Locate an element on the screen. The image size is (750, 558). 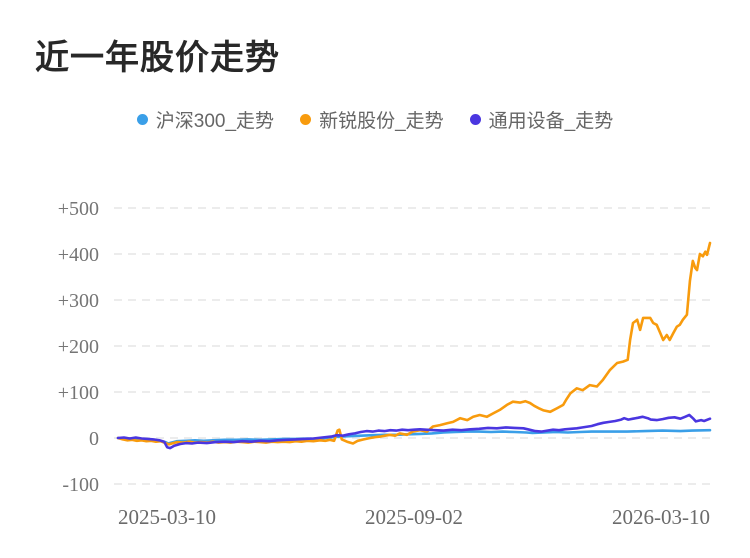
x-tick-label: 2025-09-02 is located at coordinates (414, 517).